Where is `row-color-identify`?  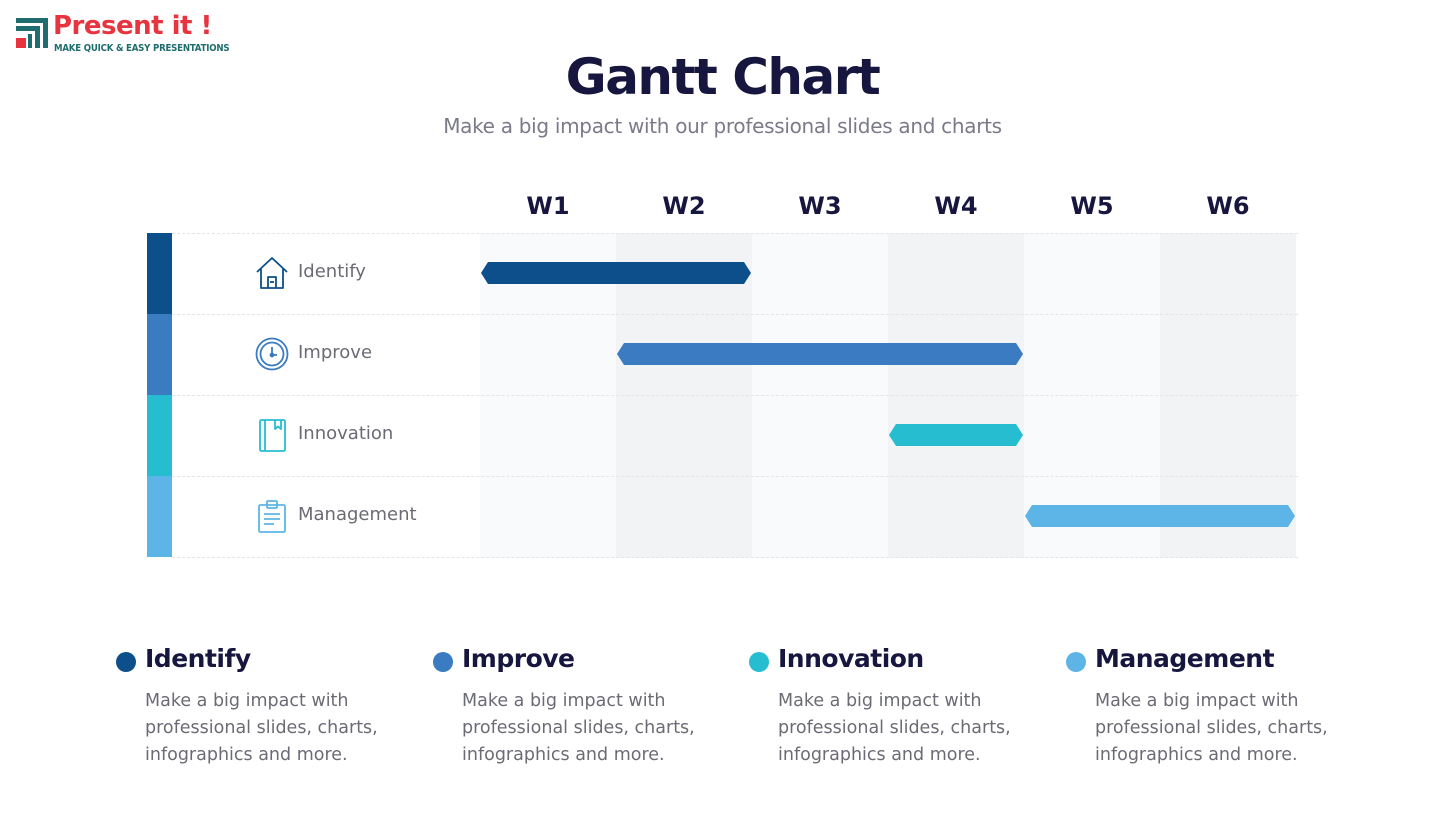
row-color-identify is located at coordinates (159, 273).